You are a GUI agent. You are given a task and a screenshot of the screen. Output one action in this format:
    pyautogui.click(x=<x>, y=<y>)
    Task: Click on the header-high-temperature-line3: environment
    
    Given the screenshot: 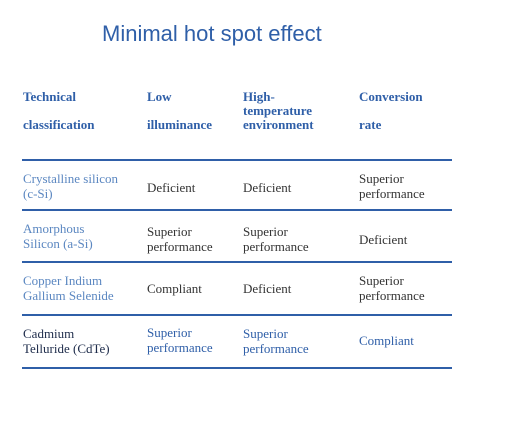 What is the action you would take?
    pyautogui.click(x=278, y=124)
    